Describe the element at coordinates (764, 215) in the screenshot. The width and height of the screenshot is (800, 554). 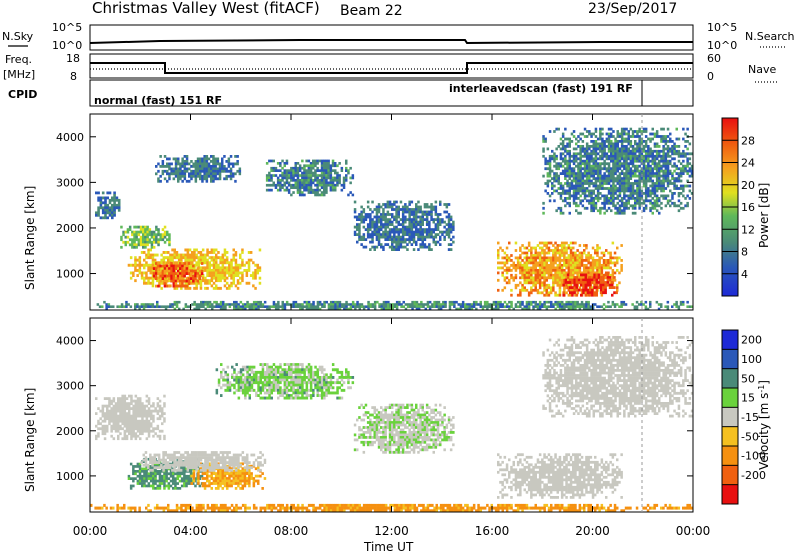
I see `power-colorbar-label: Power [dB]` at that location.